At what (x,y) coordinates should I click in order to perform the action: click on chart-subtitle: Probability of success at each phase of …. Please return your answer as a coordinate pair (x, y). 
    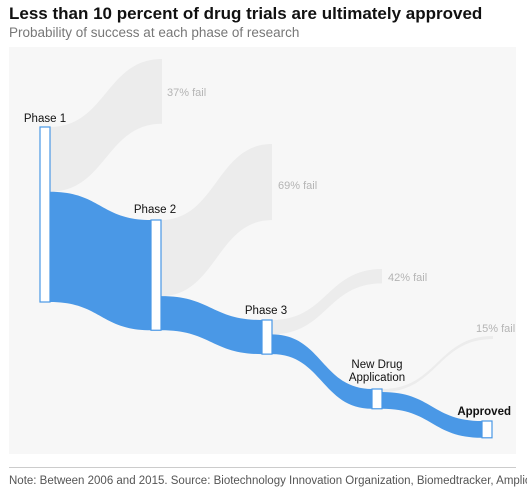
    Looking at the image, I should click on (154, 32).